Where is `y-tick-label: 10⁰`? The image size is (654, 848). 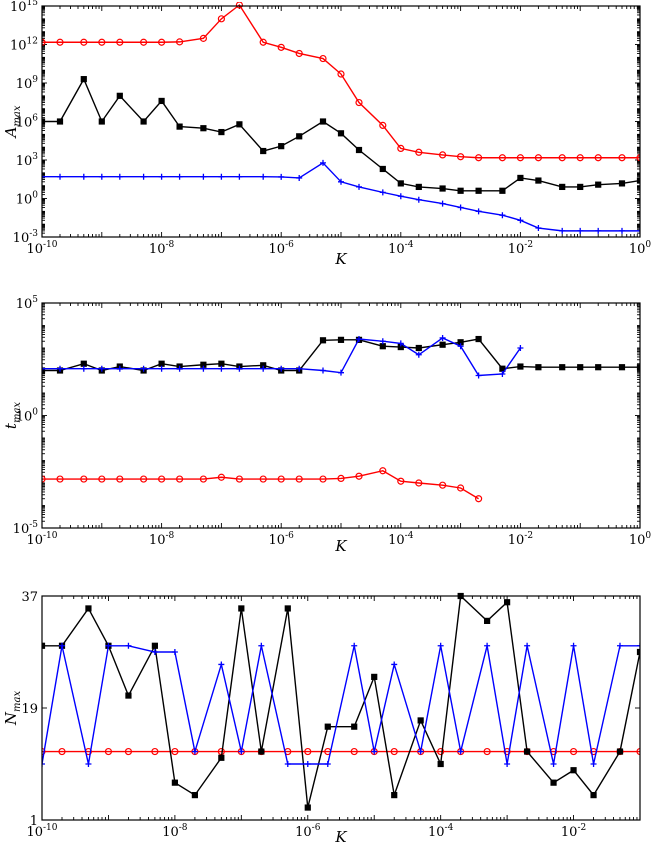
y-tick-label: 10⁰ is located at coordinates (27, 199).